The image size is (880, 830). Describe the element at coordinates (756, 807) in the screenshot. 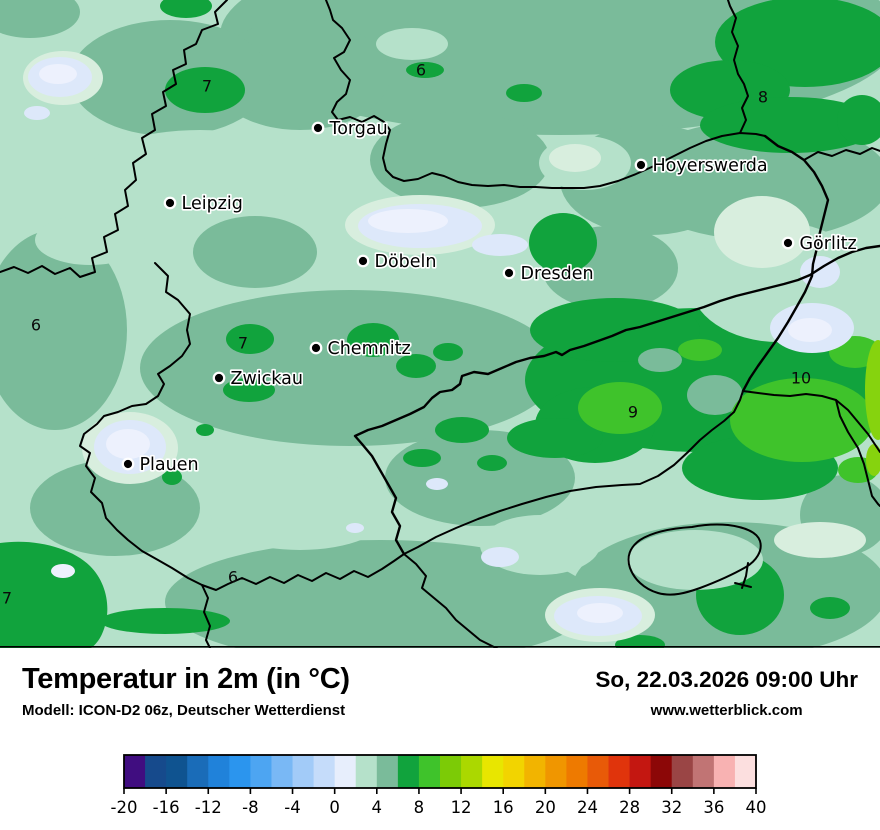

I see `colorbar-tick-label: 40` at that location.